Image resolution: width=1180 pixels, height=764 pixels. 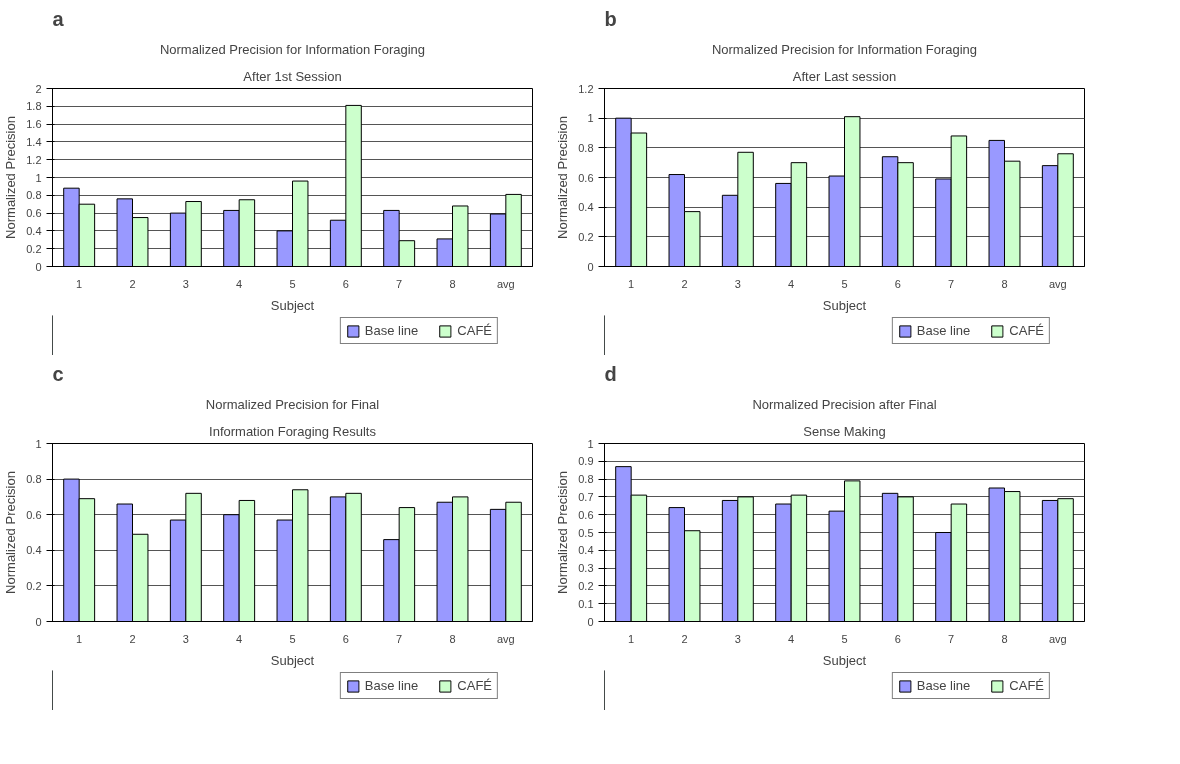 What do you see at coordinates (586, 461) in the screenshot?
I see `y-tick-label: 0.9` at bounding box center [586, 461].